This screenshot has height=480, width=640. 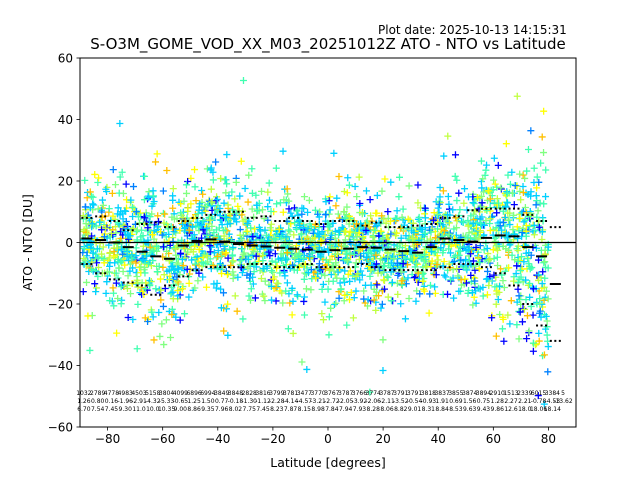 I want to click on bin-stats-label: 3874 1.56 9.63, so click(x=469, y=401).